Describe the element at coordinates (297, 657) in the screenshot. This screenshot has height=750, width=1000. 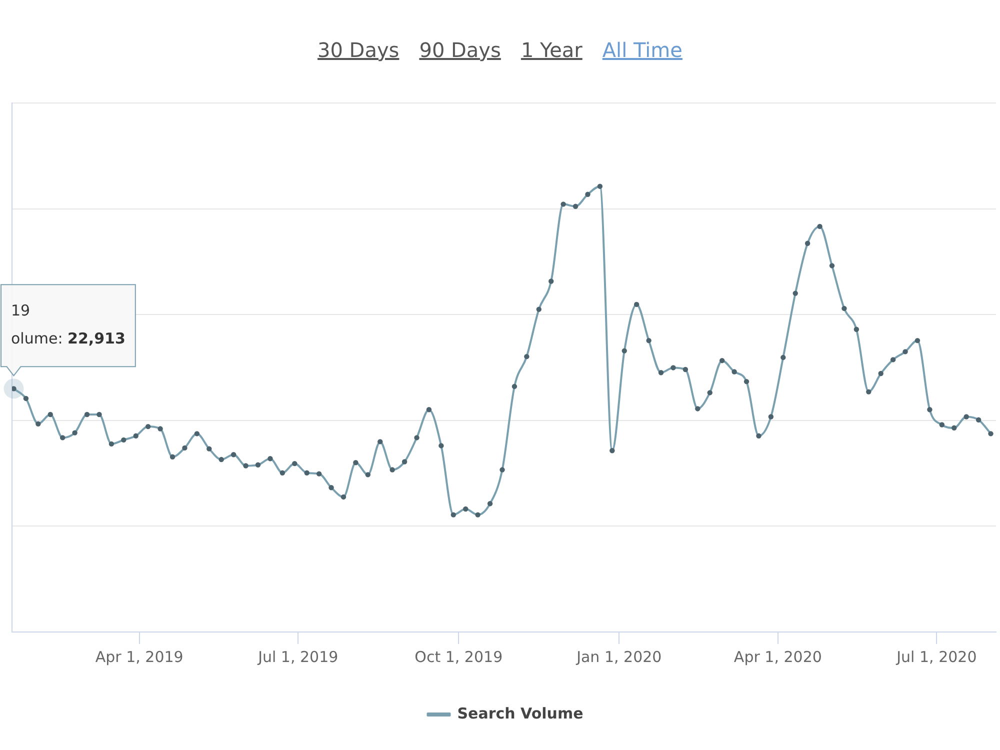
I see `x-tick-label: Jul 1, 2019` at that location.